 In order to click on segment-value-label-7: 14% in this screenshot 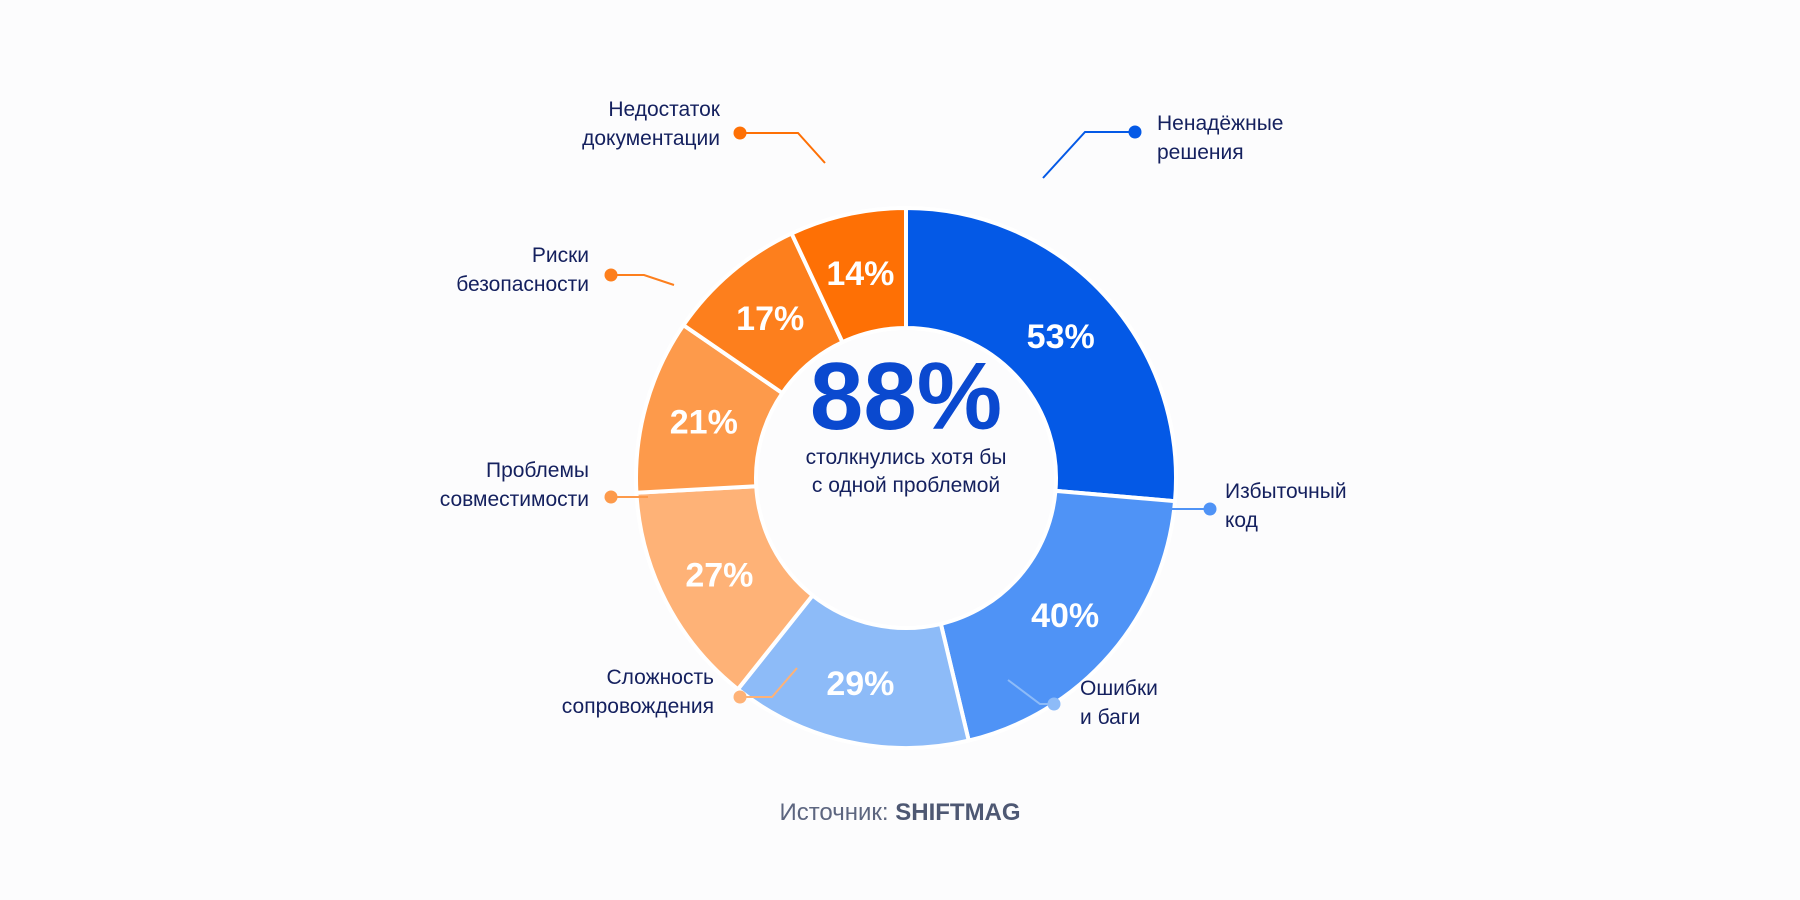, I will do `click(860, 274)`.